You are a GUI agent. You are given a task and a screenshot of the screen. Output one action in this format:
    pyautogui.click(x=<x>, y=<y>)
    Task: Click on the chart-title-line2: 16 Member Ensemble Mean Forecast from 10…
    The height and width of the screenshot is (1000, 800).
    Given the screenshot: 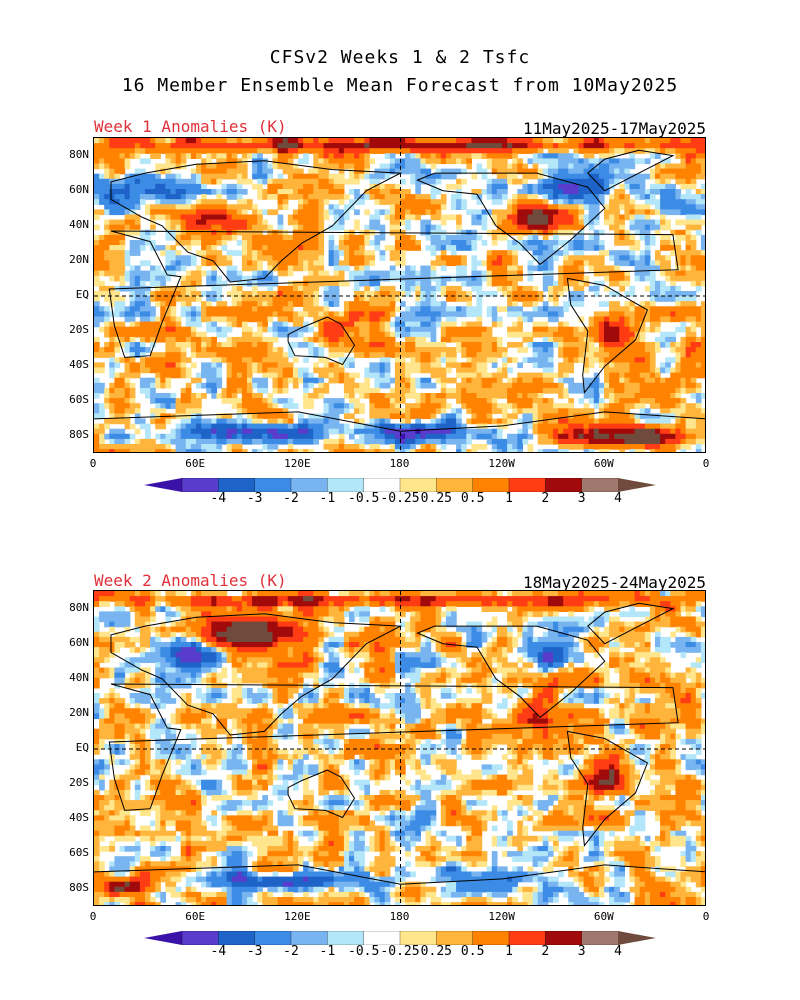 What is the action you would take?
    pyautogui.click(x=400, y=85)
    